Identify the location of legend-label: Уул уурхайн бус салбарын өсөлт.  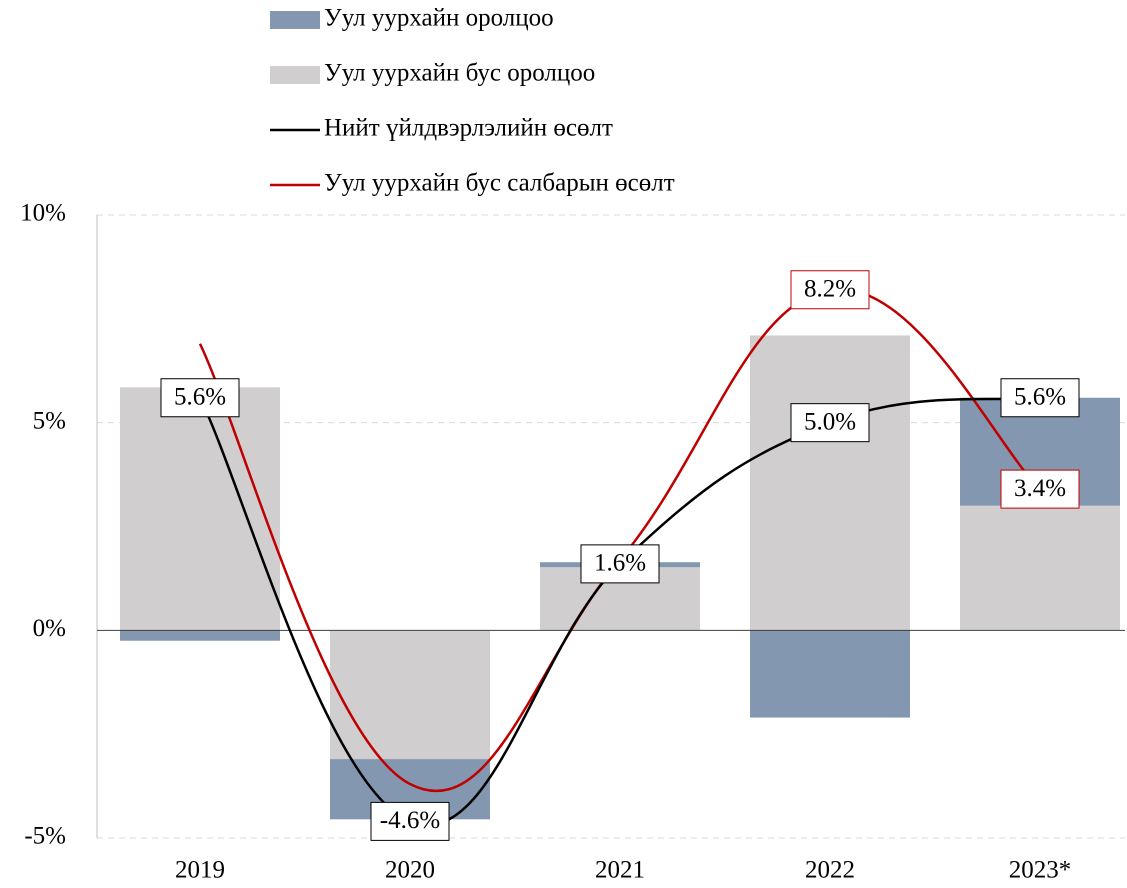
(499, 183).